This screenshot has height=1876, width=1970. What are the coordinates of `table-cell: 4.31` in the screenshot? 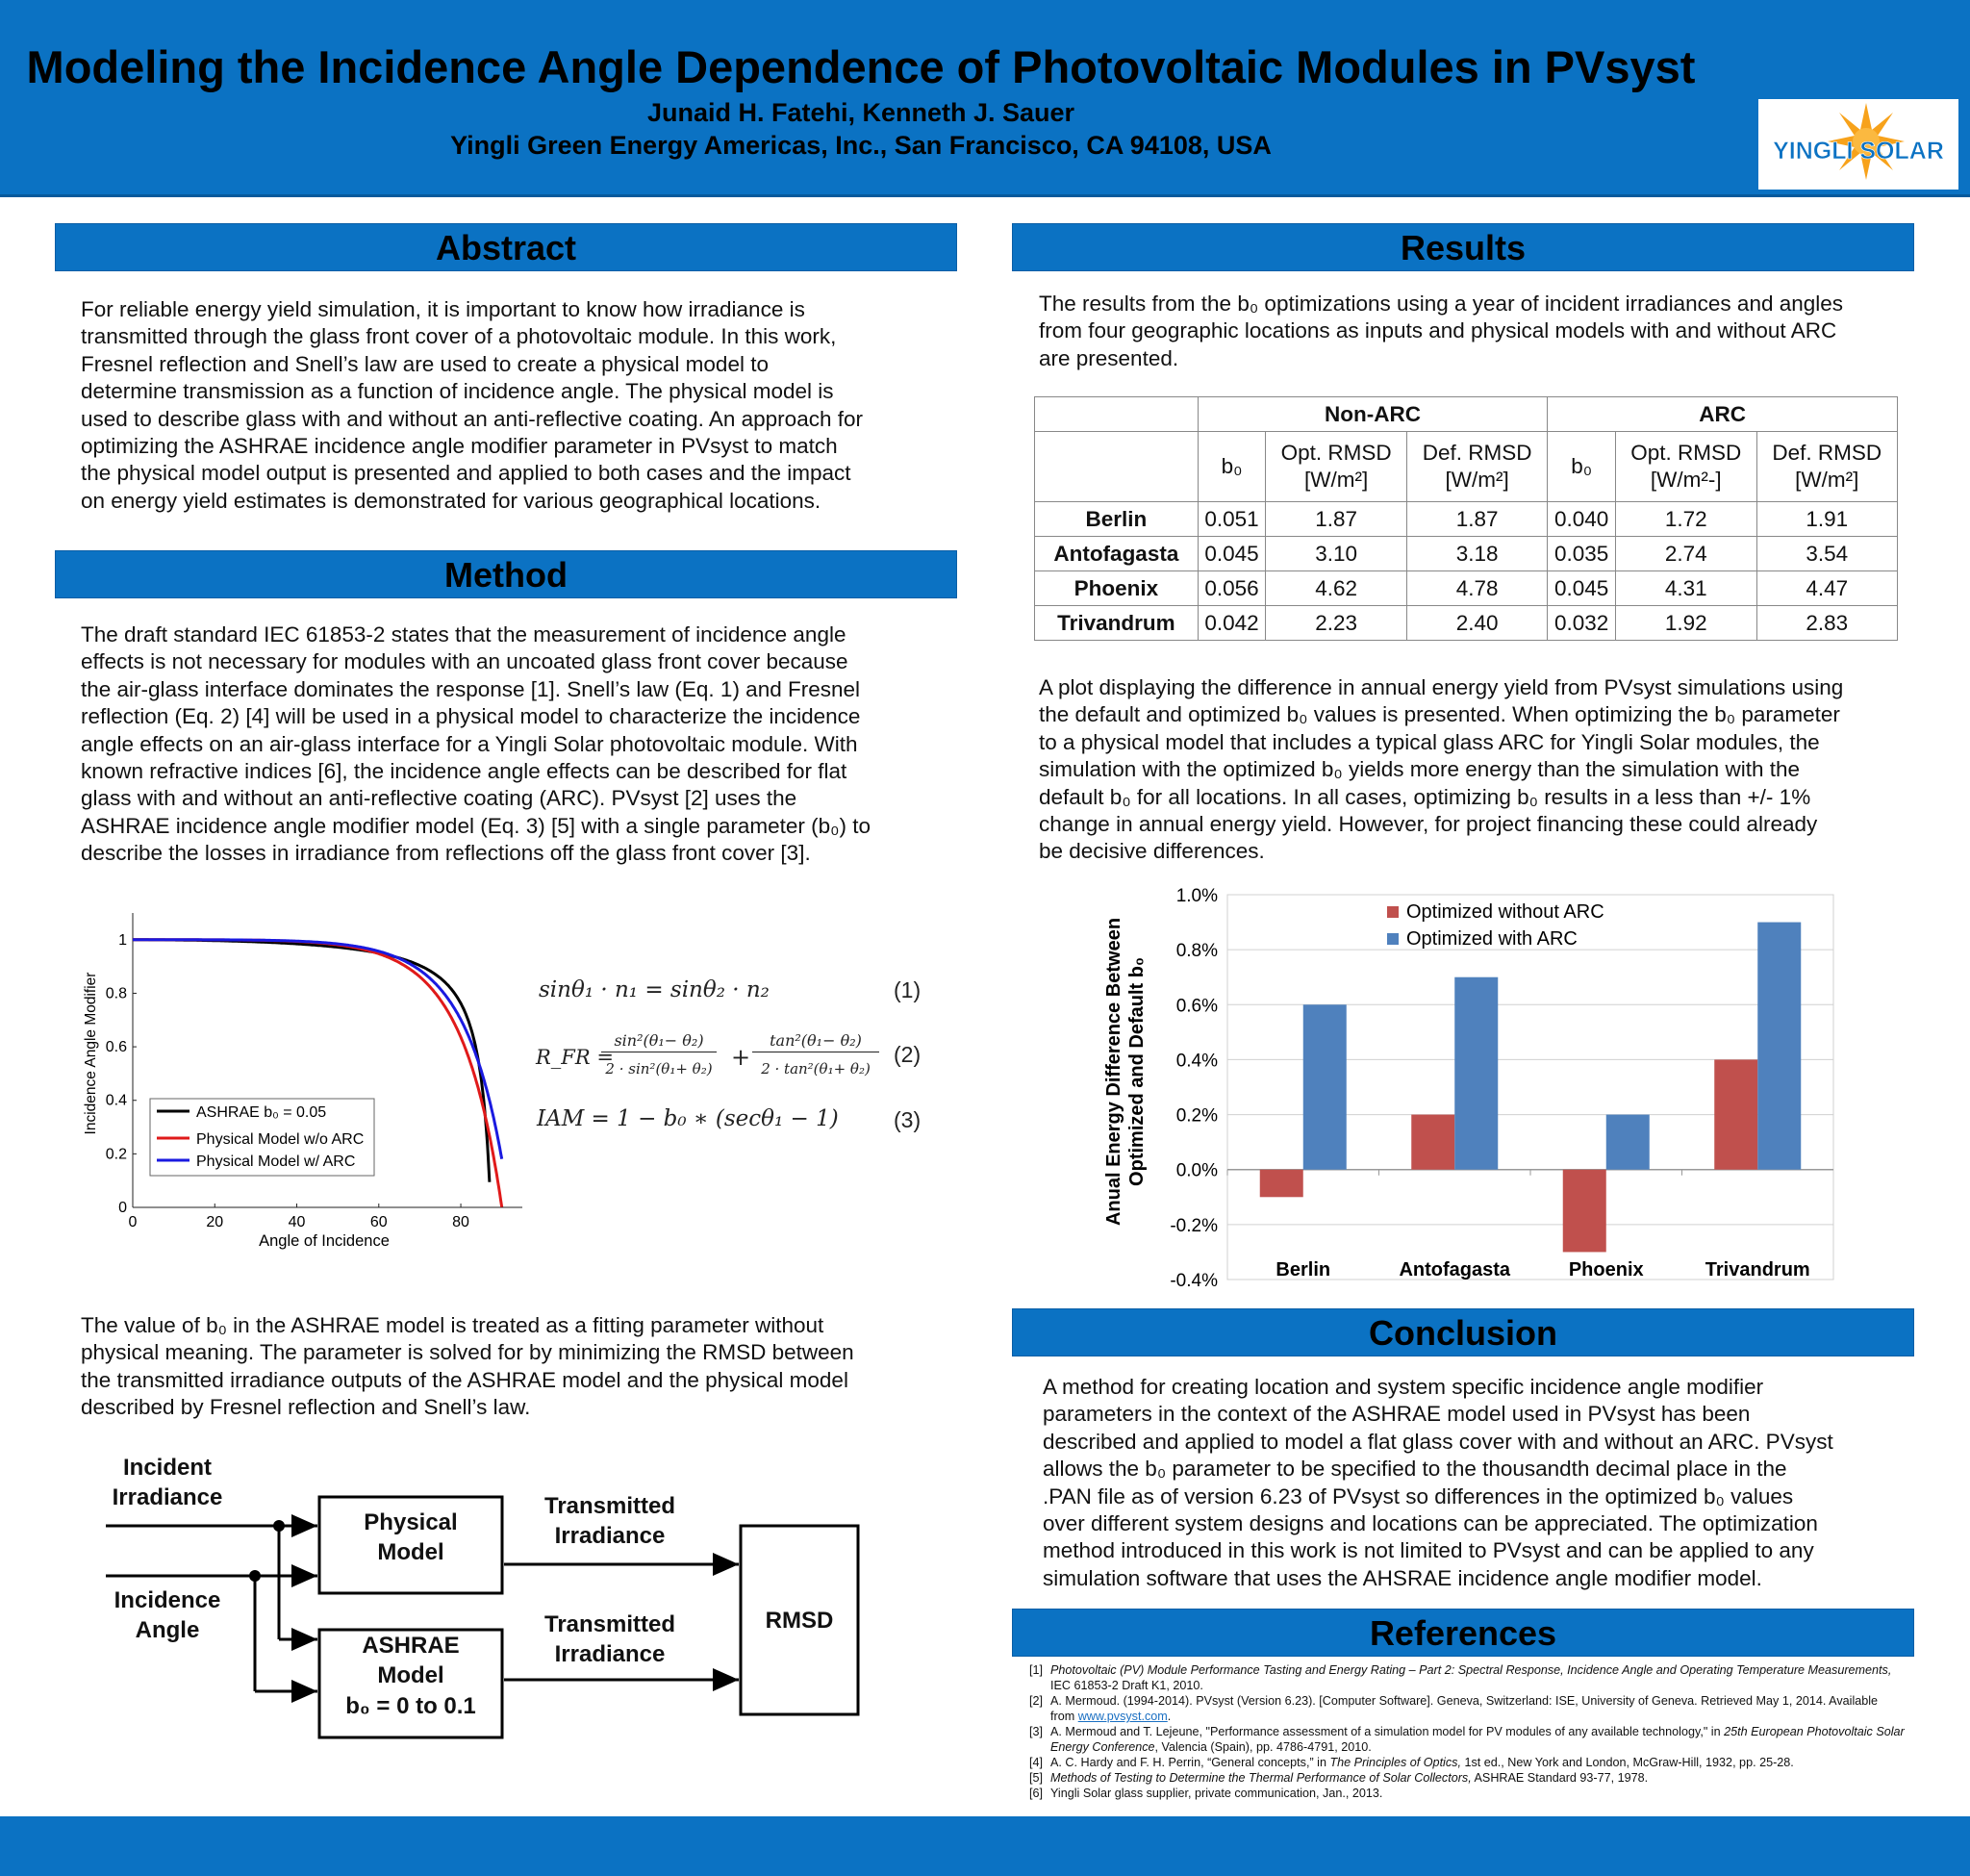 It's located at (1686, 588).